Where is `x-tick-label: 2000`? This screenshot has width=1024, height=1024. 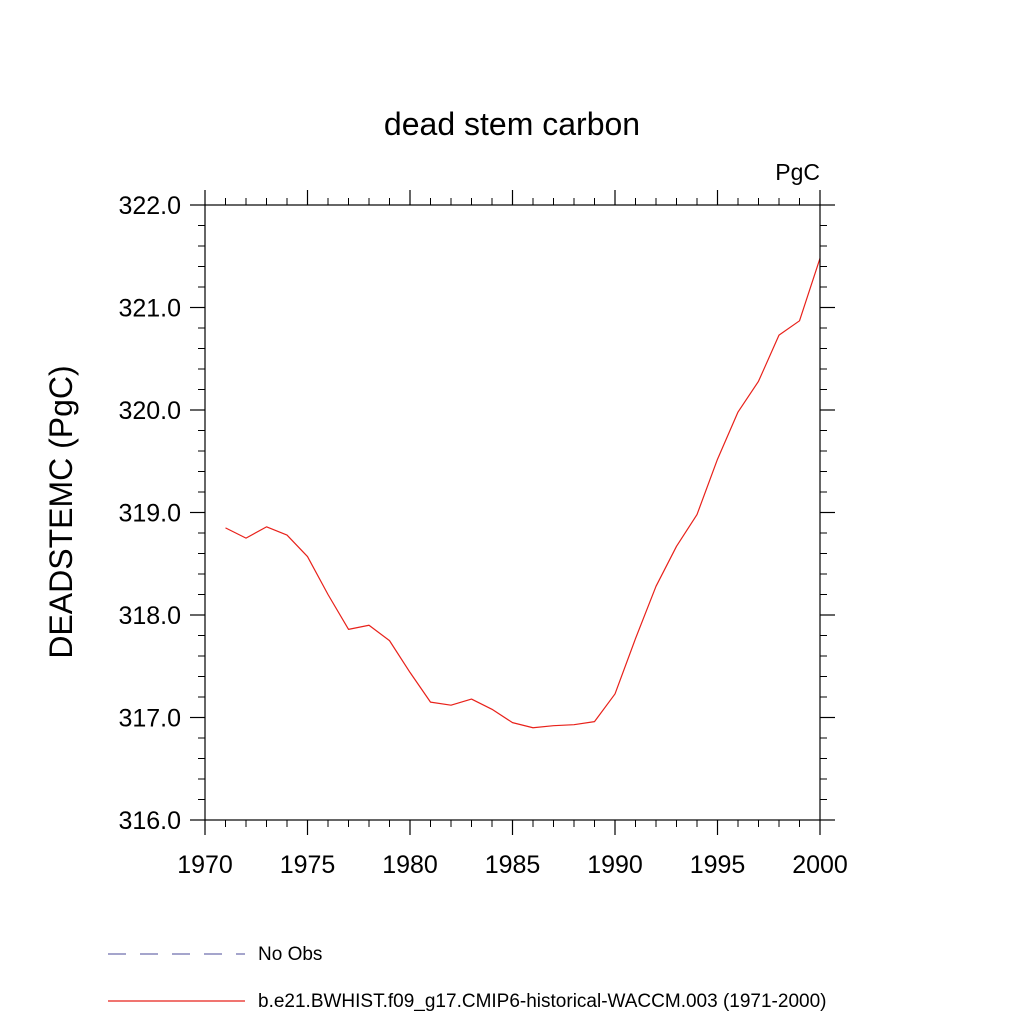 x-tick-label: 2000 is located at coordinates (820, 865).